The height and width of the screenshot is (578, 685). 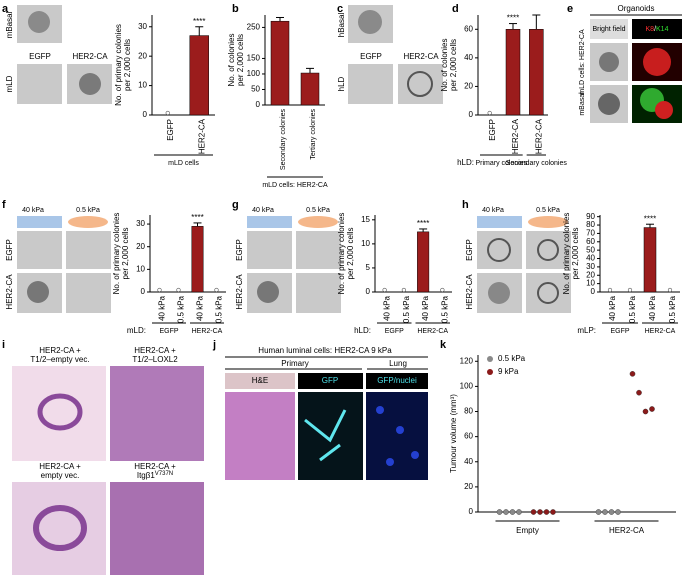 What do you see at coordinates (295, 363) in the screenshot?
I see `section-label: Primary` at bounding box center [295, 363].